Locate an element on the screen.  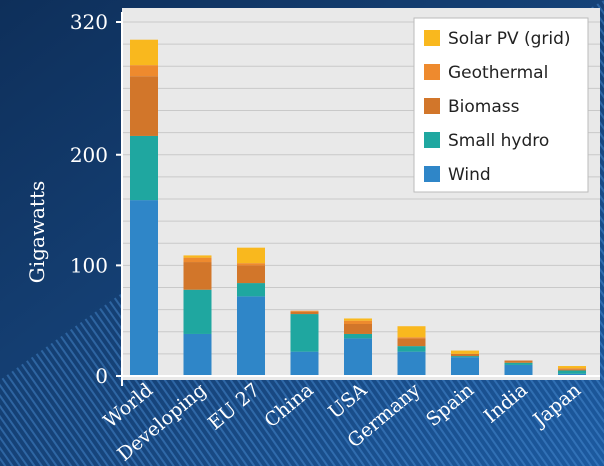
y-tick-label: 320 is located at coordinates (89, 22).